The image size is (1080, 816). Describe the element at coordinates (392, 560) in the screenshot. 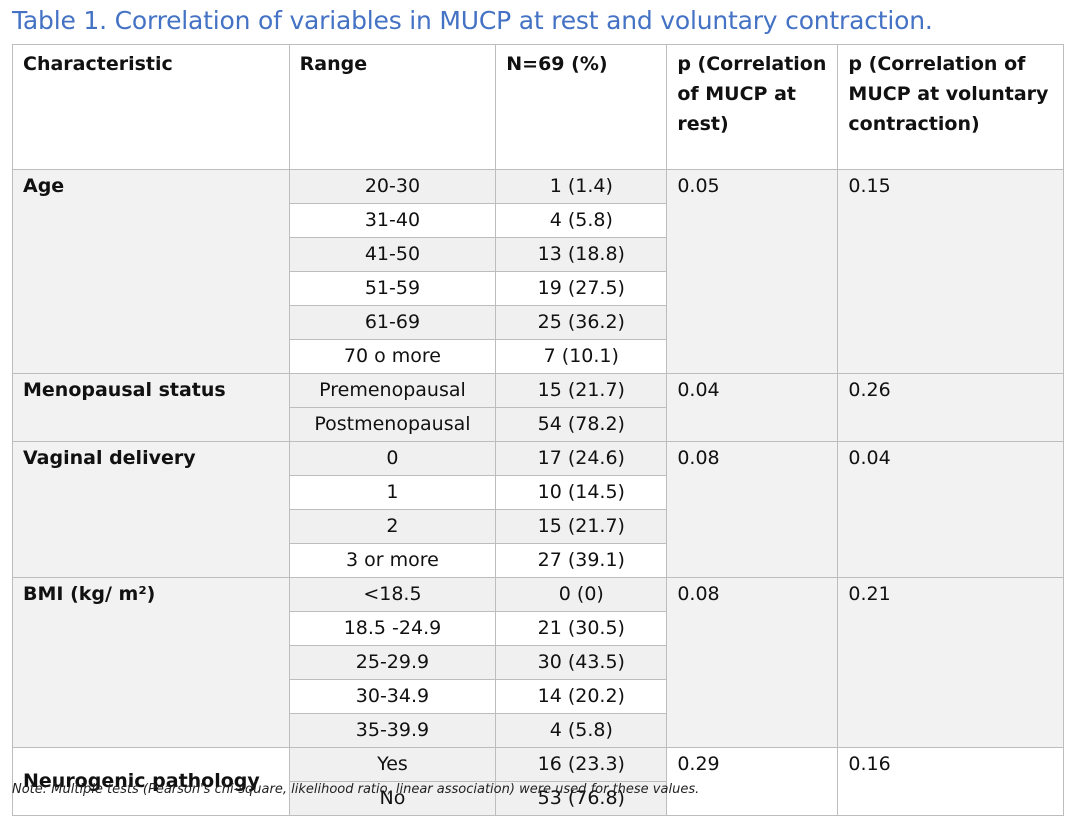

I see `range-cell: 3 or more` at that location.